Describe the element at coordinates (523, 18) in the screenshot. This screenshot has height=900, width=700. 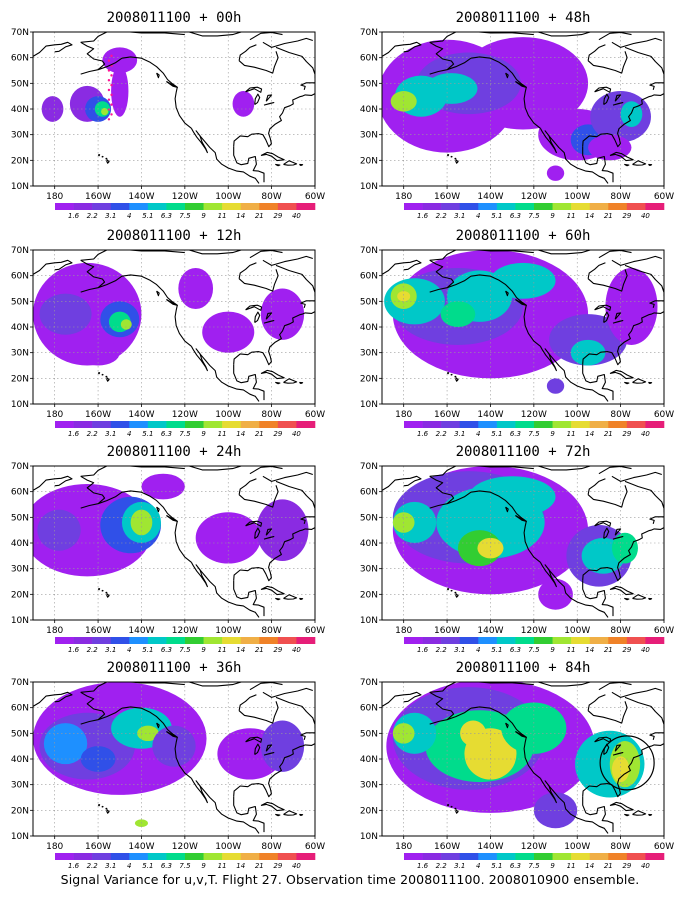
I see `panel-title: 2008011100 + 48h` at that location.